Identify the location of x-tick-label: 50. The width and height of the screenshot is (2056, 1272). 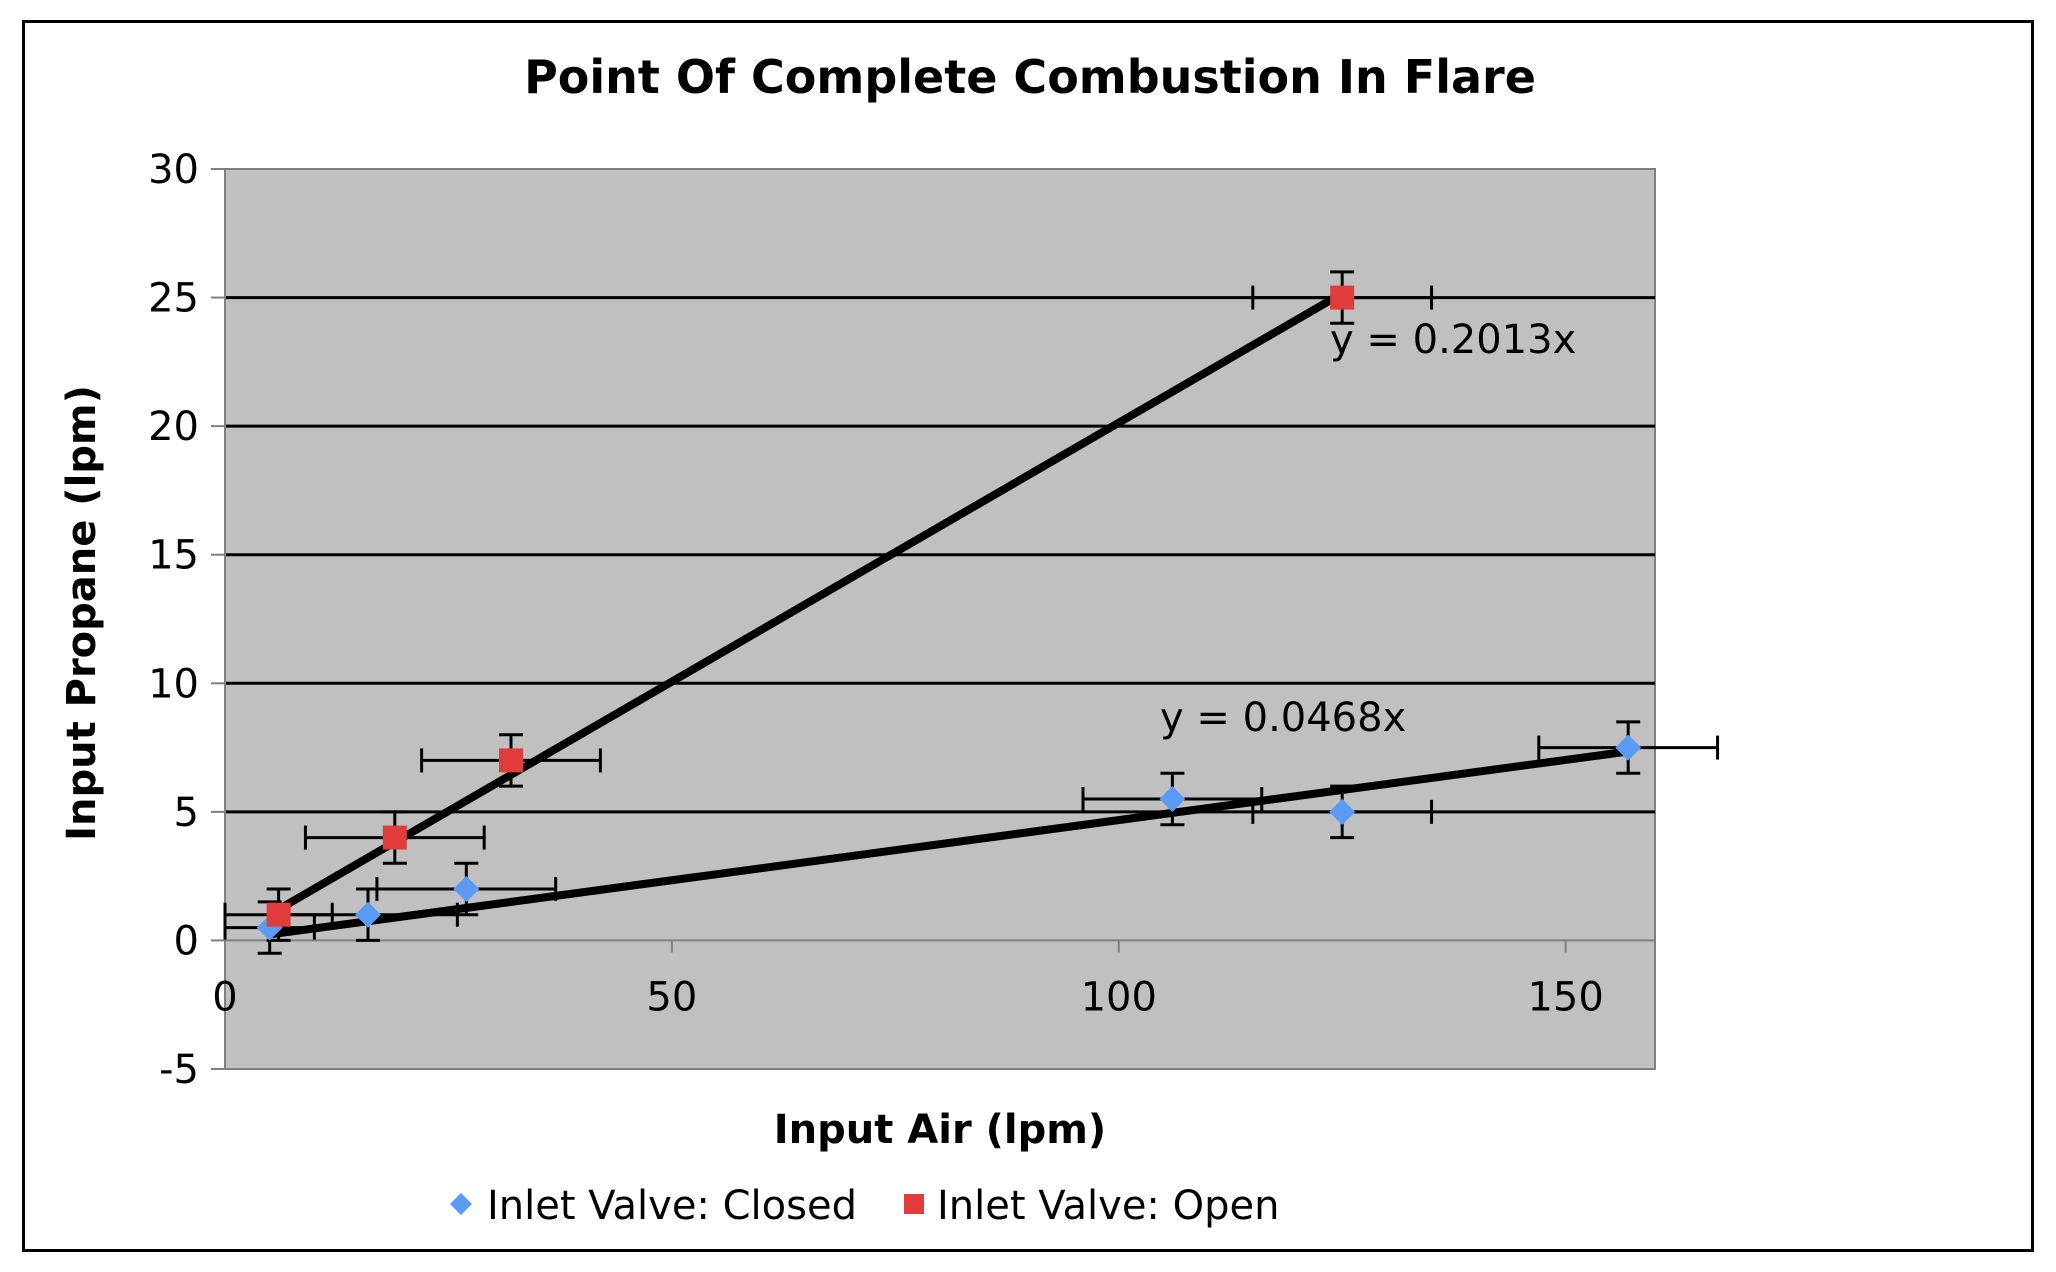
(671, 997).